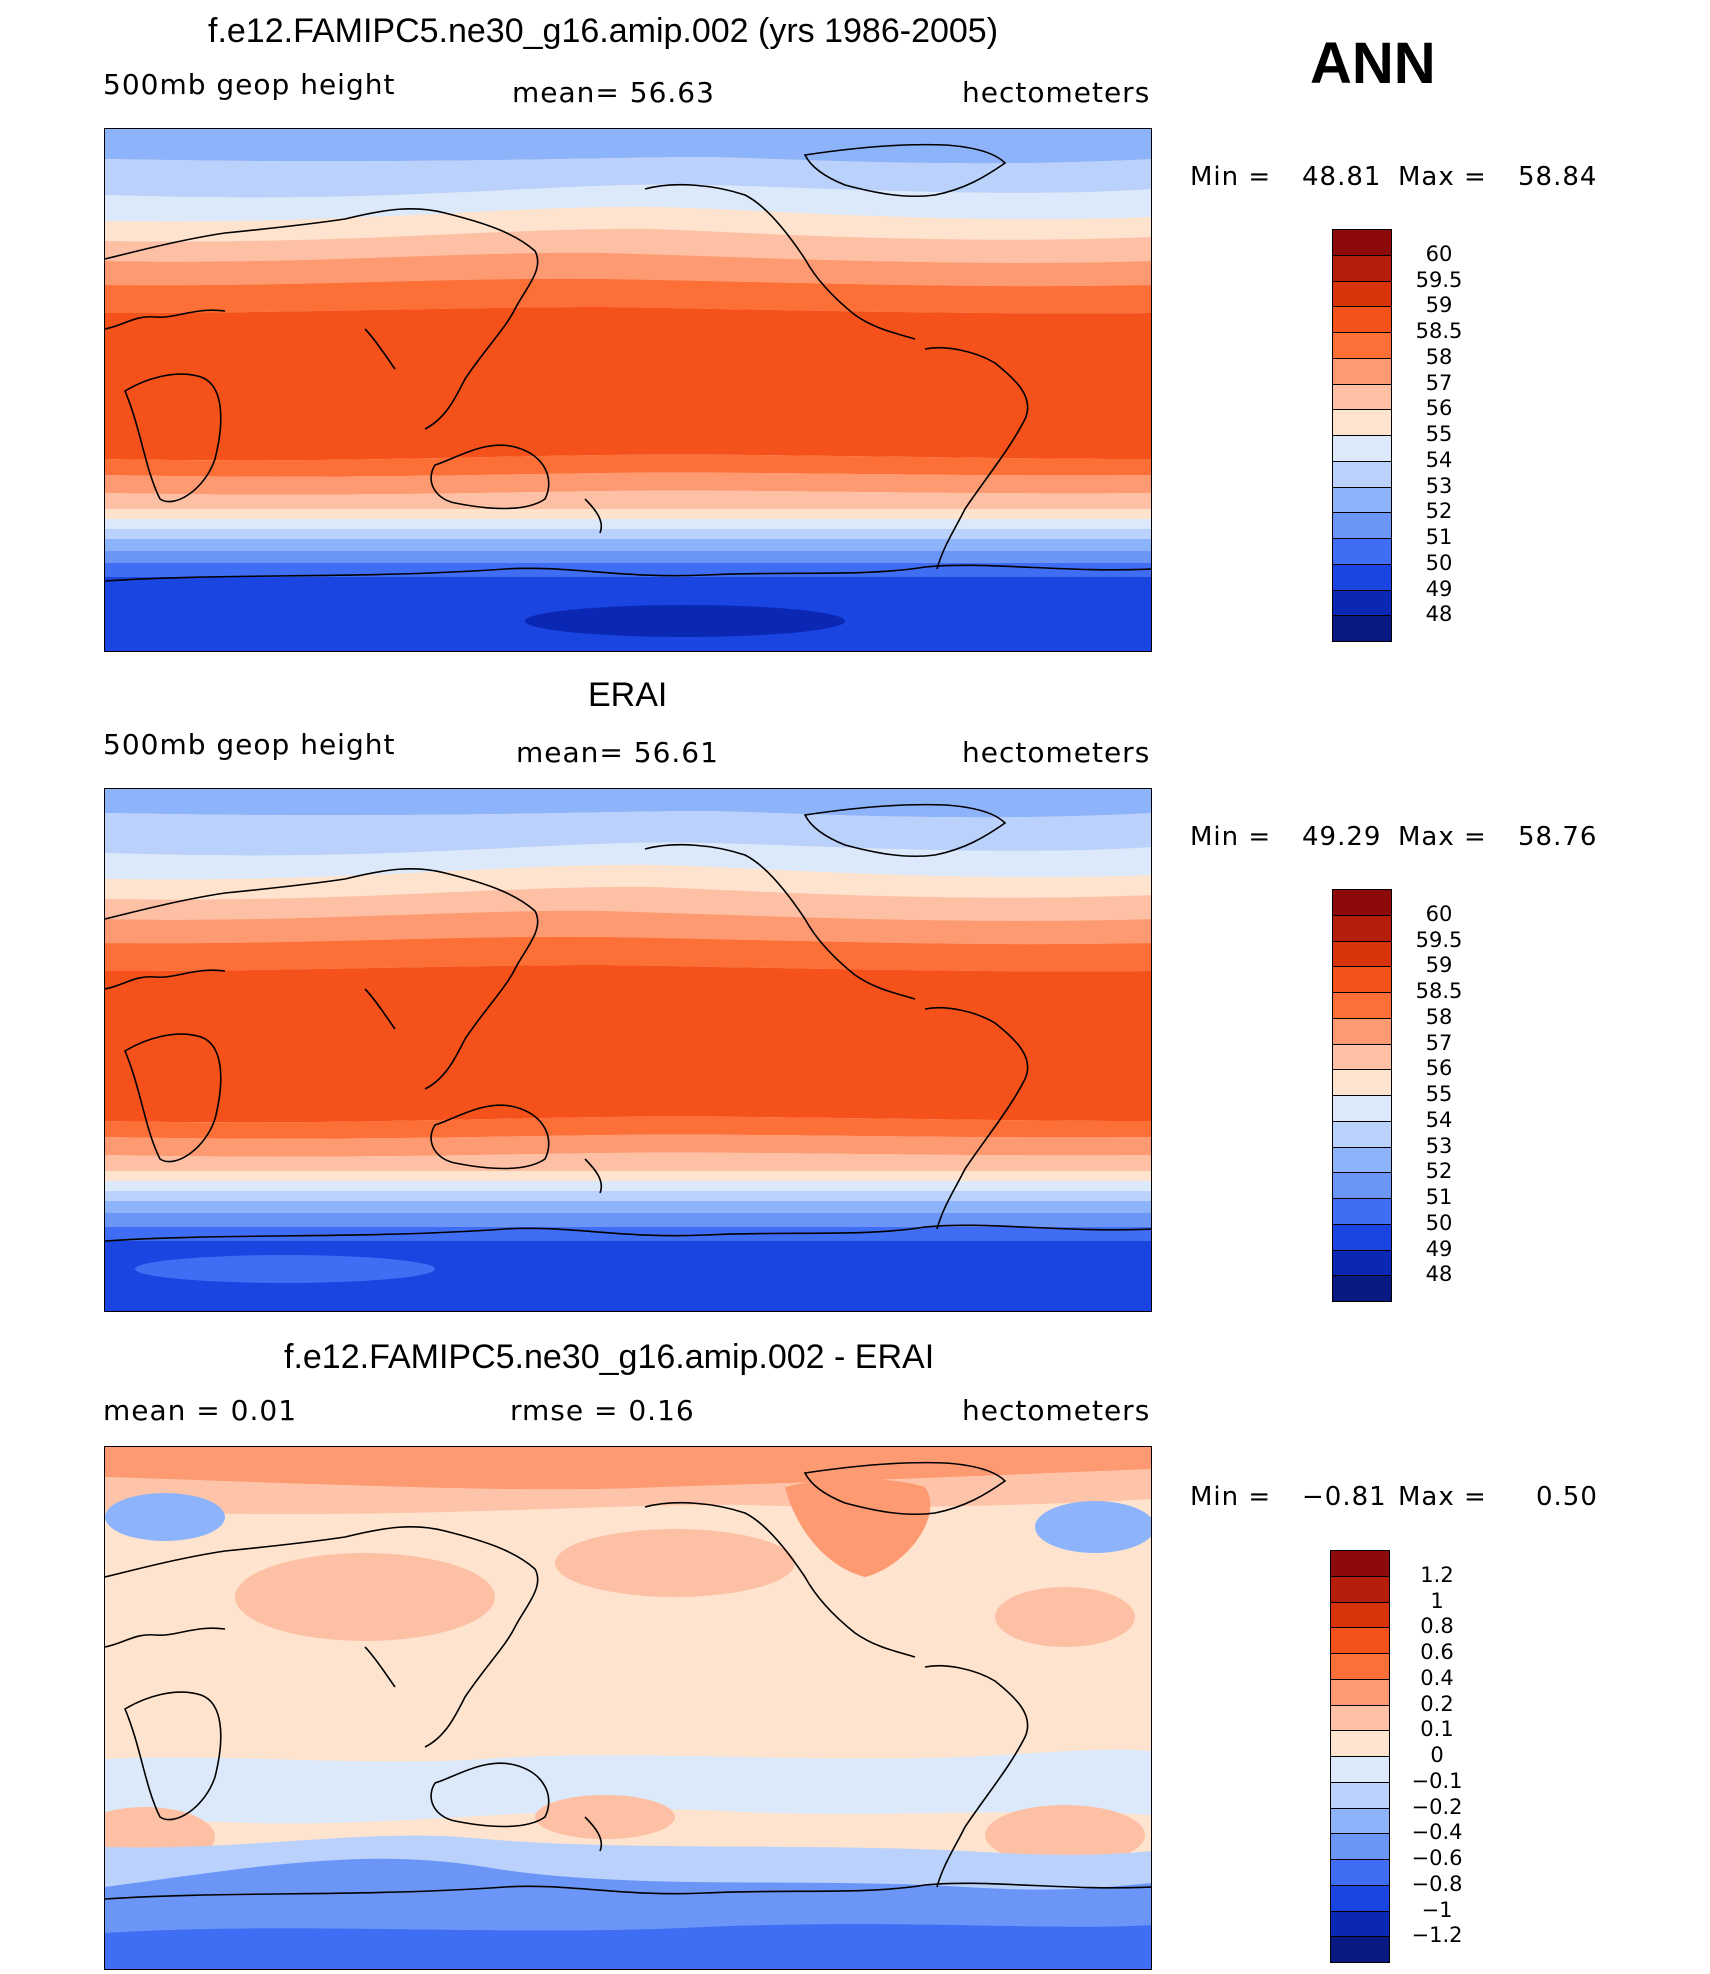 The width and height of the screenshot is (1710, 1974). Describe the element at coordinates (1558, 837) in the screenshot. I see `panel2-max-value: 58.76` at that location.